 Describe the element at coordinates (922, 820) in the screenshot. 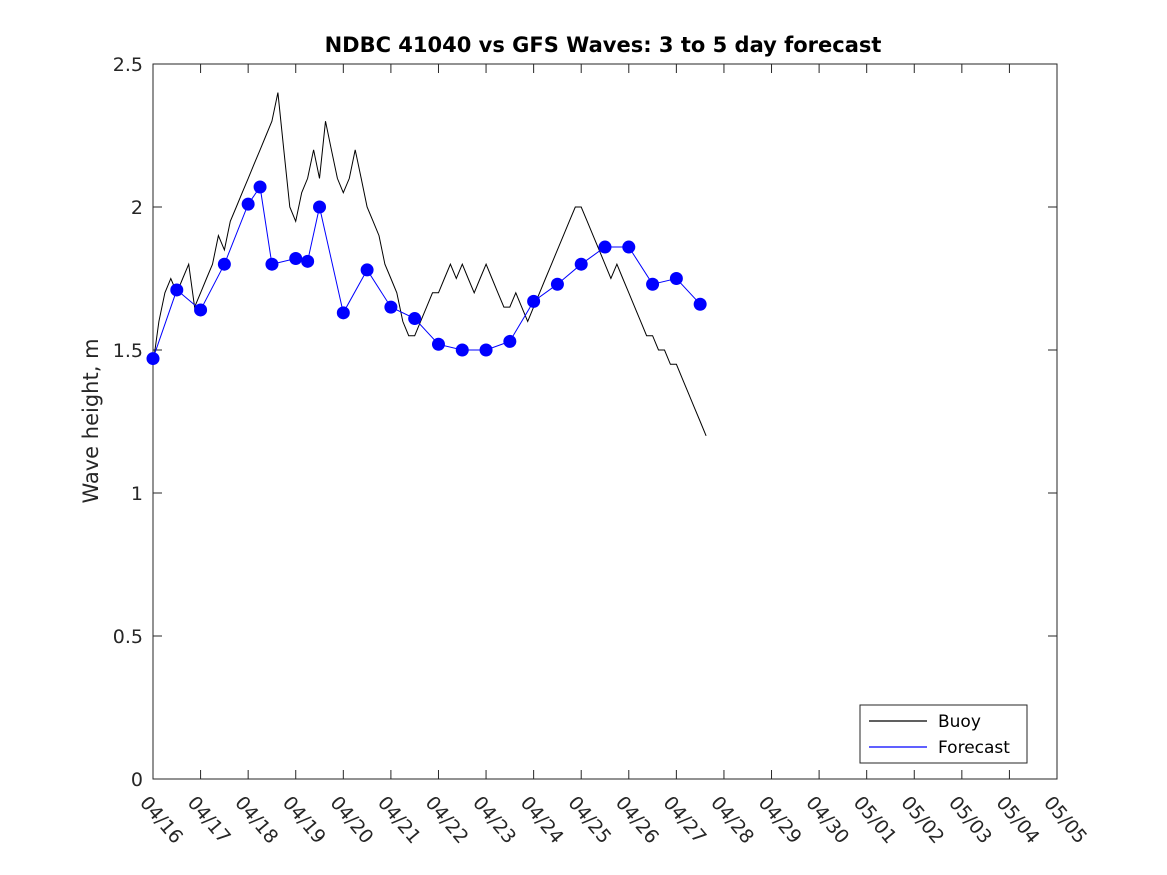

I see `x-tick-label: 05/02` at that location.